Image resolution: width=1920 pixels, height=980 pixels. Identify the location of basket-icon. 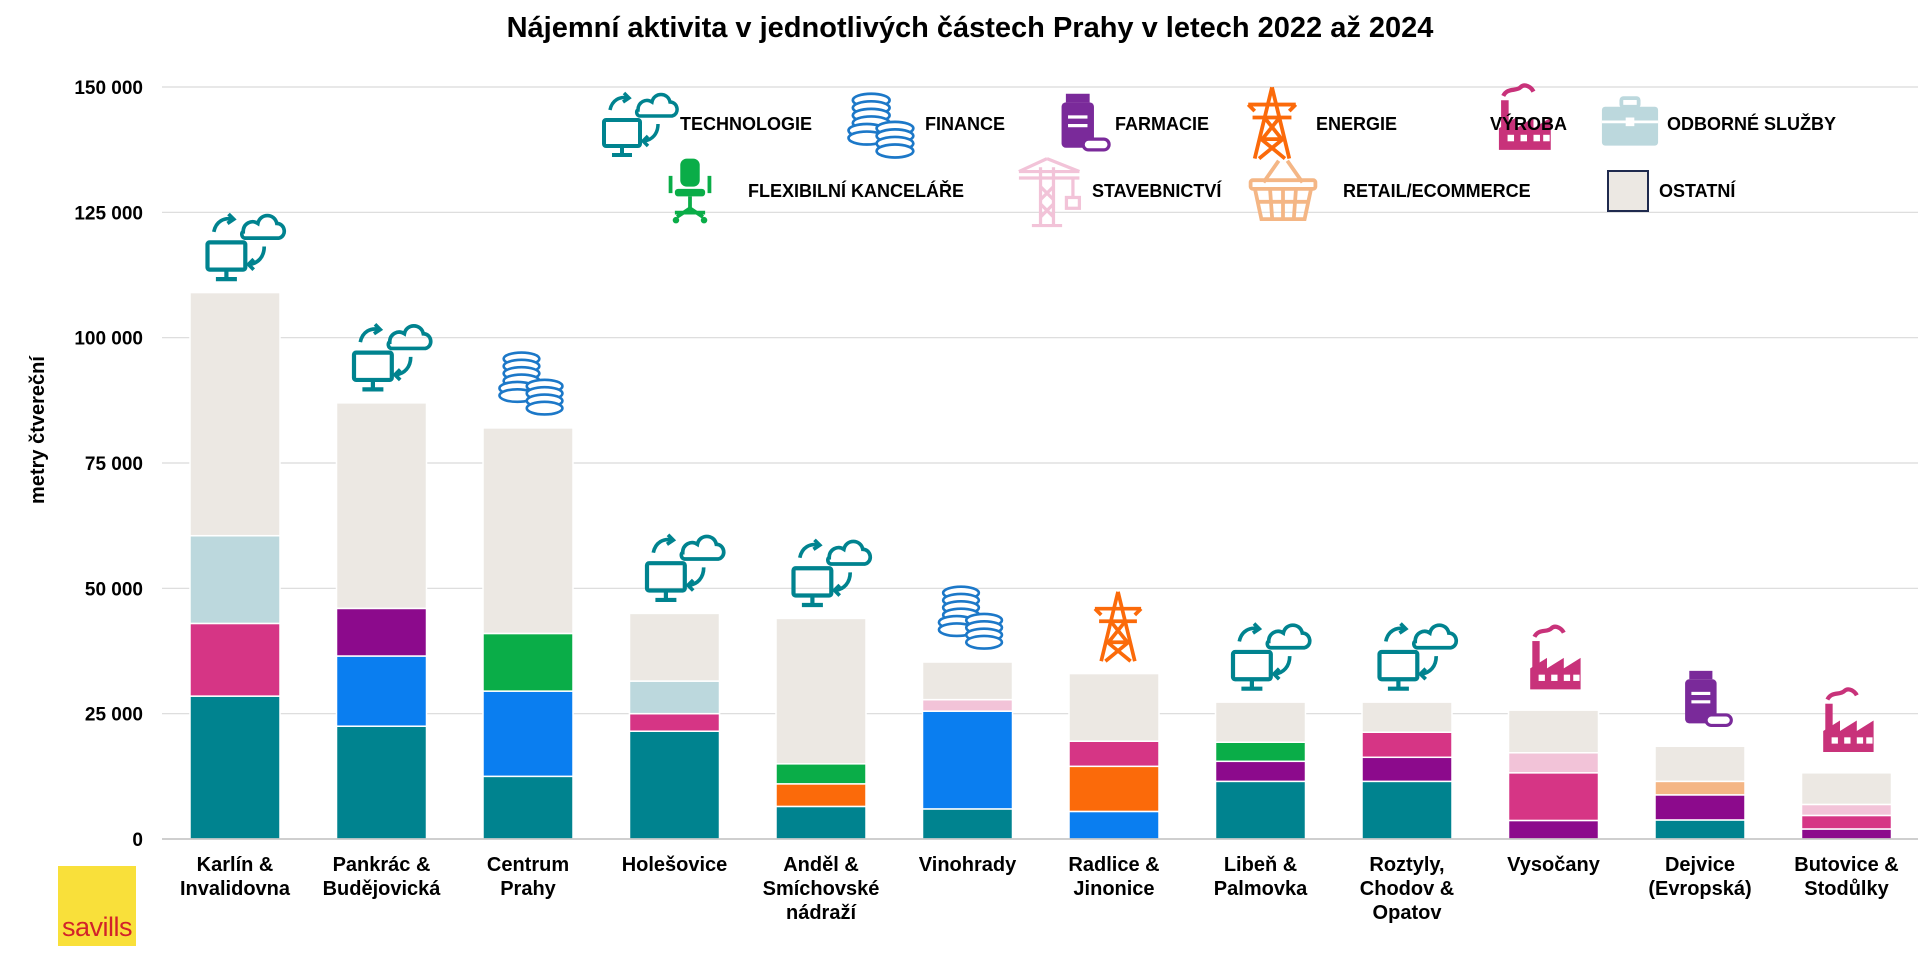
(1283, 190).